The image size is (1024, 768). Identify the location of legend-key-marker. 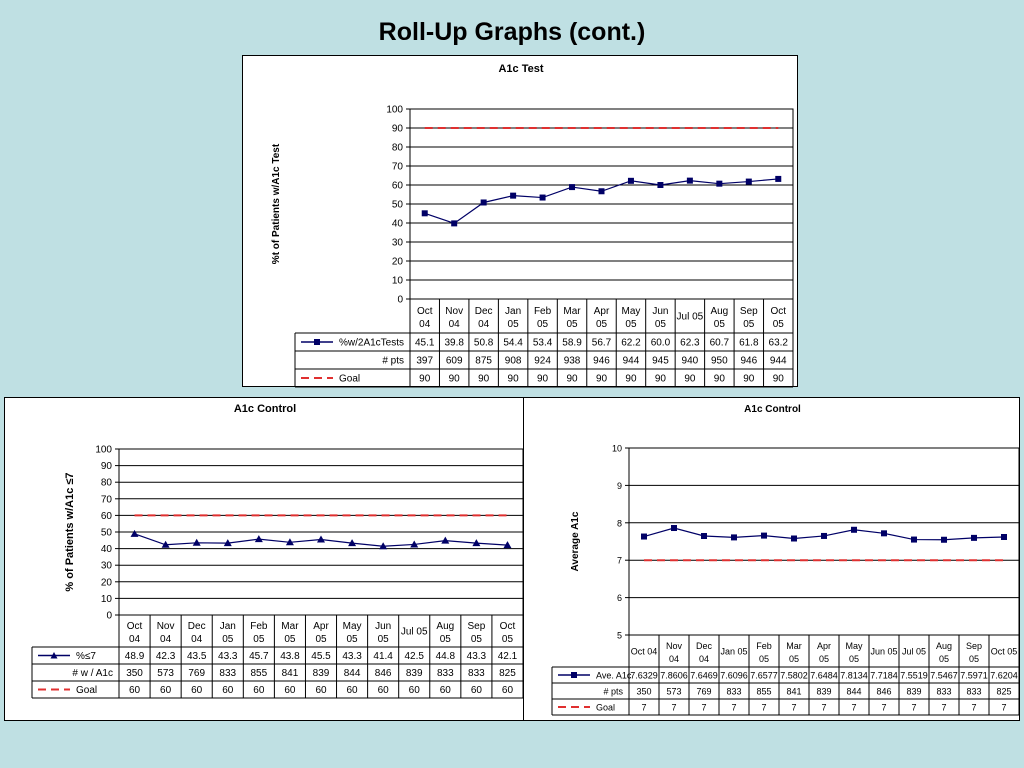
(317, 342).